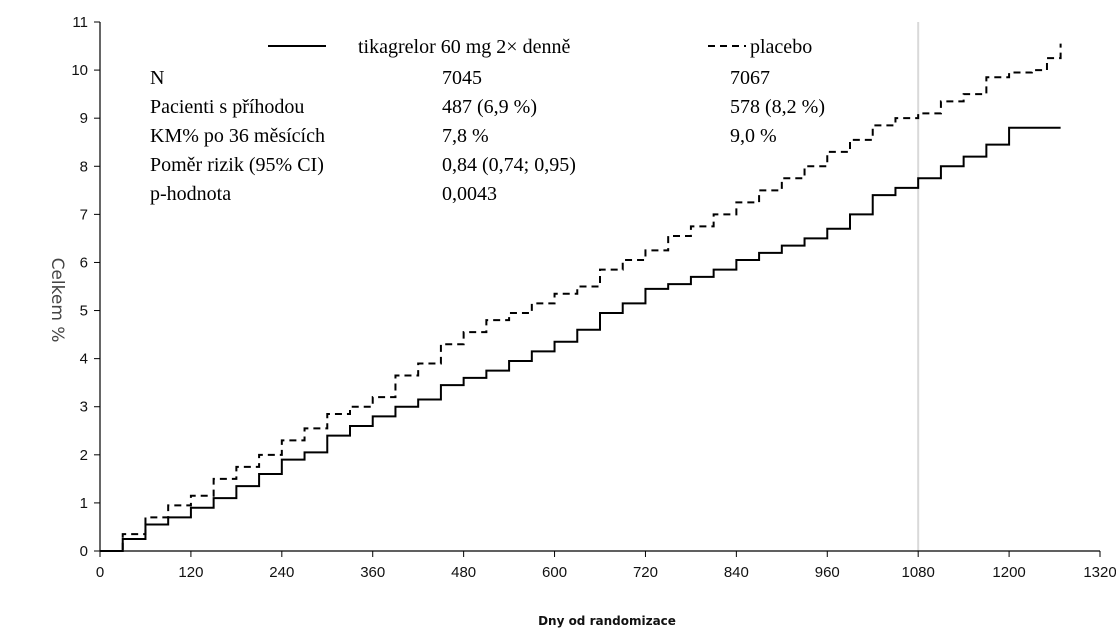 The height and width of the screenshot is (630, 1116). Describe the element at coordinates (84, 214) in the screenshot. I see `y-tick-label: 7` at that location.